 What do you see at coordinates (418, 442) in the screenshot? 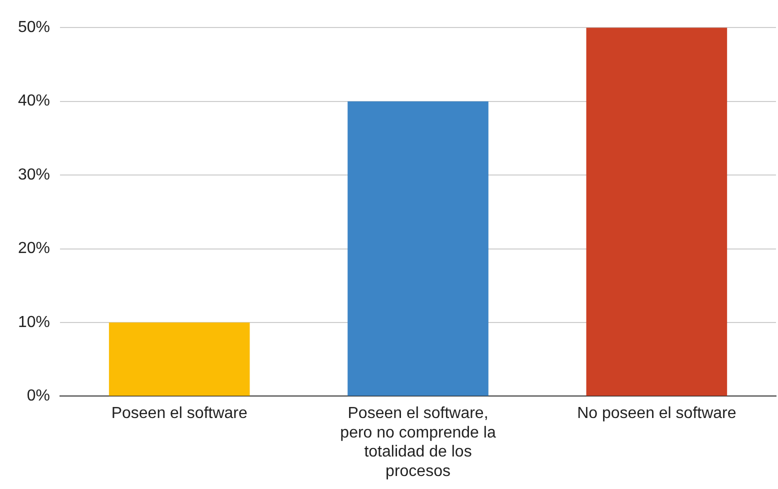
I see `x-tick-label: Poseen el software, pero no comprende la totalidad de los procesos` at bounding box center [418, 442].